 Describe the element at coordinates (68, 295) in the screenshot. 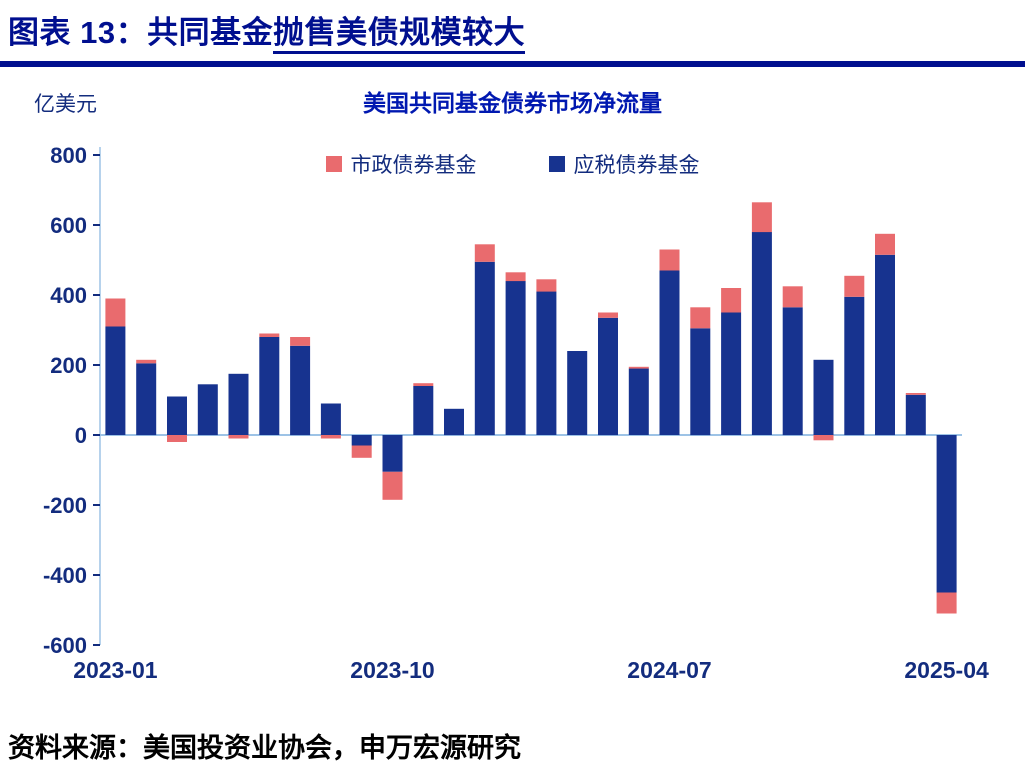

I see `y-tick-label: 400` at that location.